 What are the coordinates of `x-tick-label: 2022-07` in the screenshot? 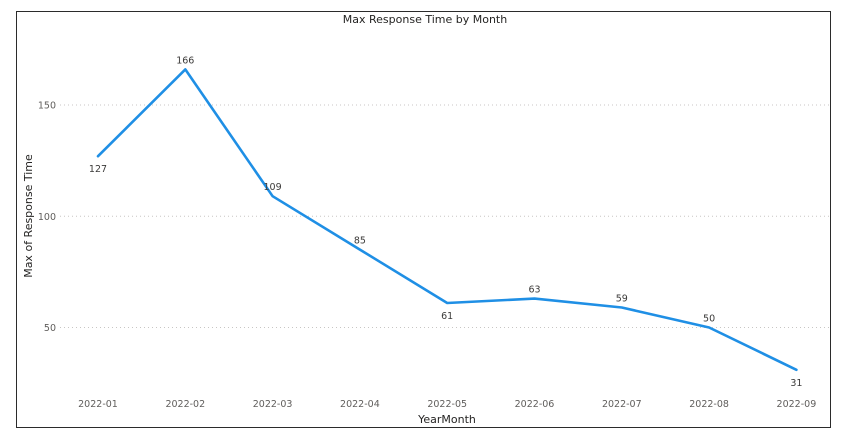 It's located at (622, 404).